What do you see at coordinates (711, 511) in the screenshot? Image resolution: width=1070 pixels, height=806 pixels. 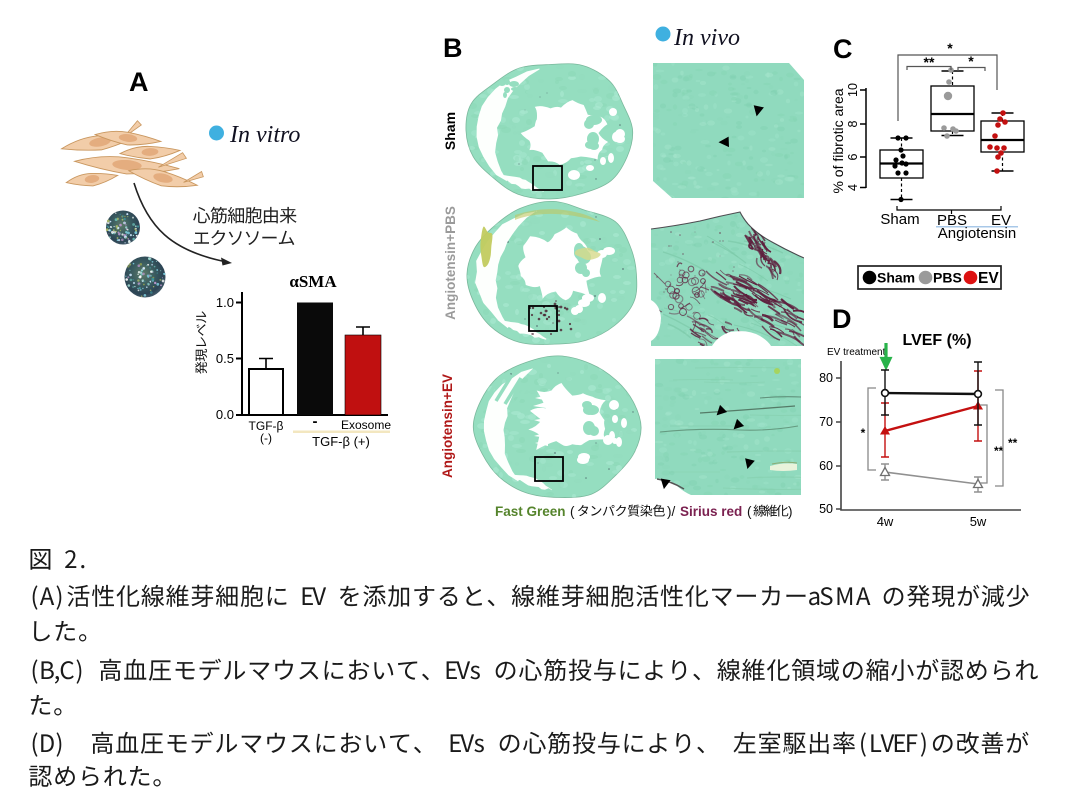 I see `svg-text: Sirius red` at bounding box center [711, 511].